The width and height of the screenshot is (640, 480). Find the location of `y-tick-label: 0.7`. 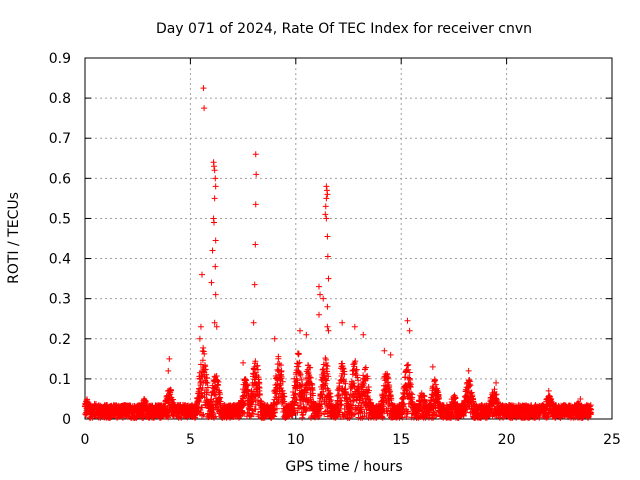

y-tick-label: 0.7 is located at coordinates (60, 139).